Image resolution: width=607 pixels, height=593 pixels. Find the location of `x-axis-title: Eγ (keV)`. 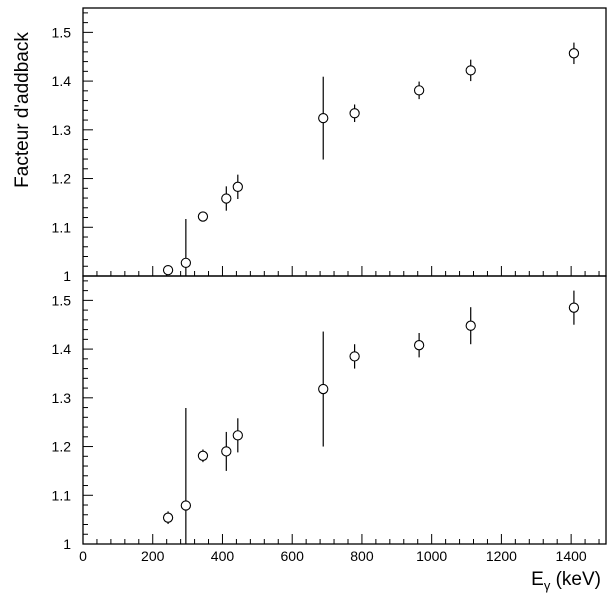

x-axis-title: Eγ (keV) is located at coordinates (566, 581).